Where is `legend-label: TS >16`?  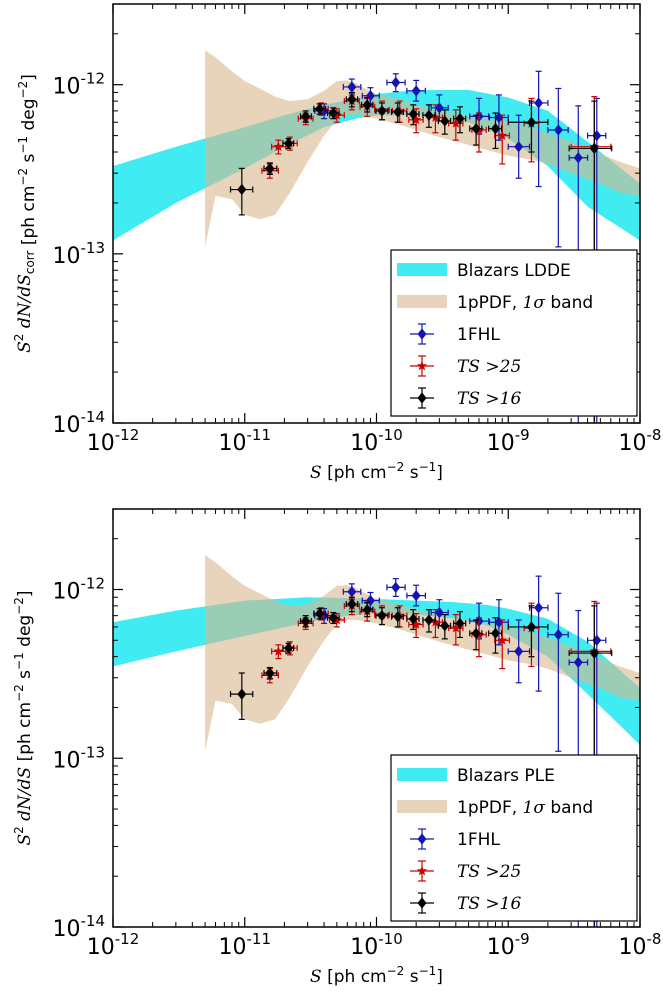 legend-label: TS >16 is located at coordinates (489, 399).